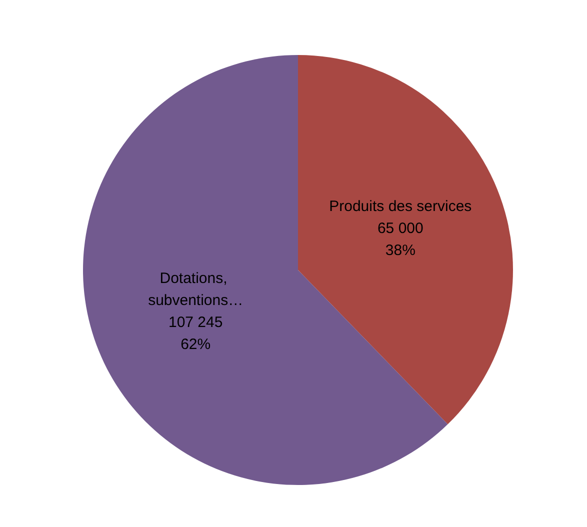  What do you see at coordinates (400, 206) in the screenshot?
I see `slice-label: Produits des services` at bounding box center [400, 206].